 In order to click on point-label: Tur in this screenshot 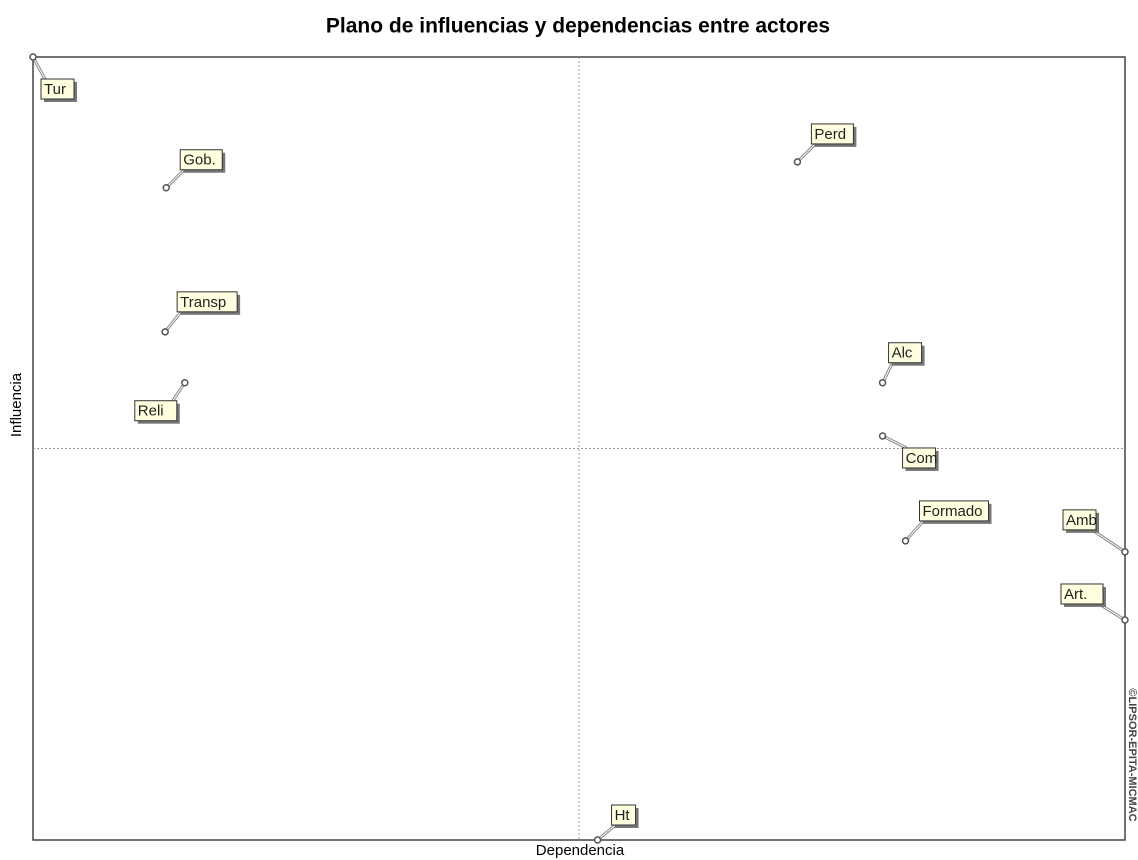, I will do `click(55, 89)`.